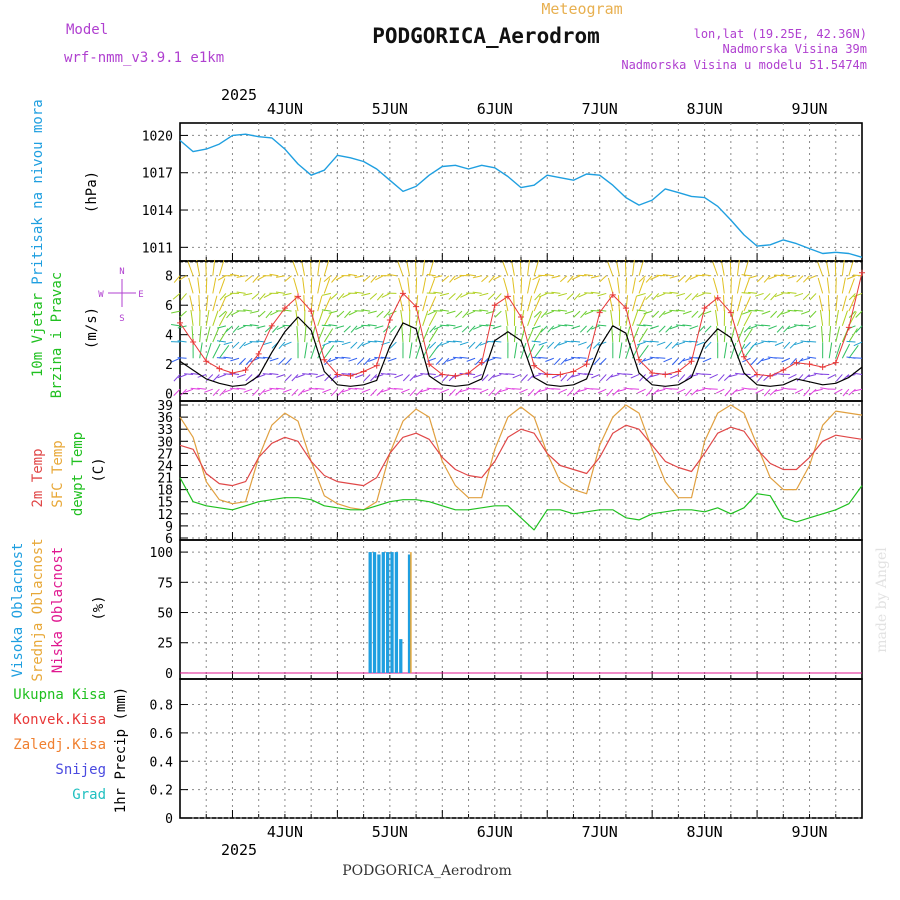 This screenshot has height=900, width=900. Describe the element at coordinates (157, 248) in the screenshot. I see `y-tick-label: 1011` at that location.